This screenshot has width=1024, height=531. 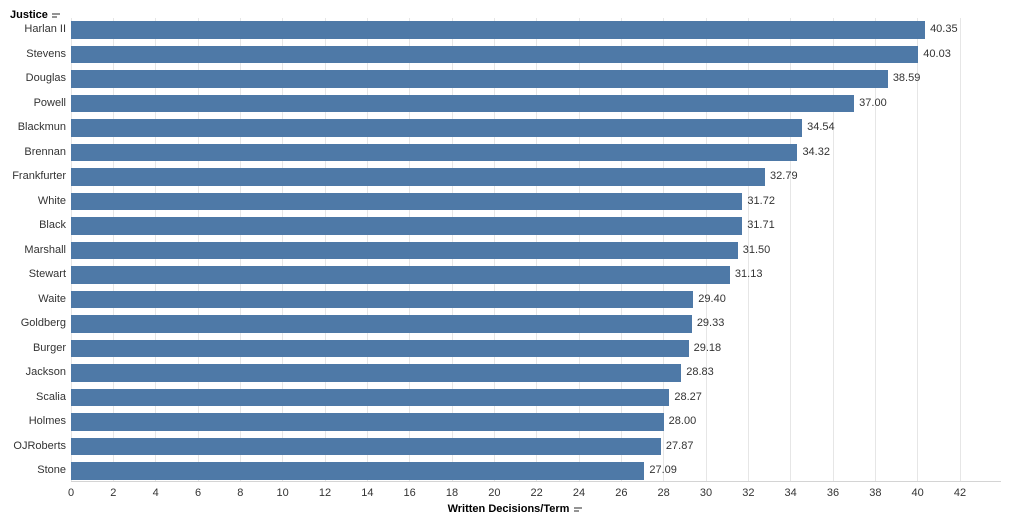 What do you see at coordinates (51, 200) in the screenshot?
I see `category-label: White` at bounding box center [51, 200].